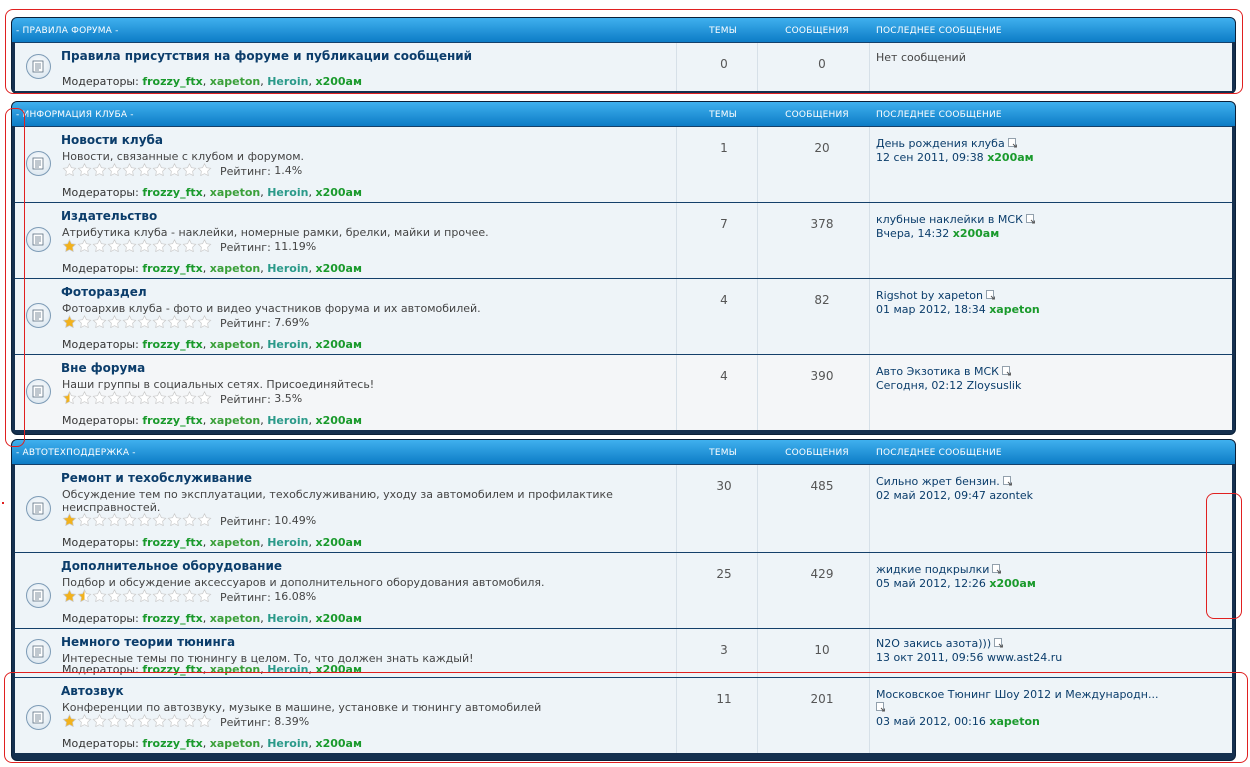  Describe the element at coordinates (1024, 657) in the screenshot. I see `last-post-author: www.ast24.ru` at that location.